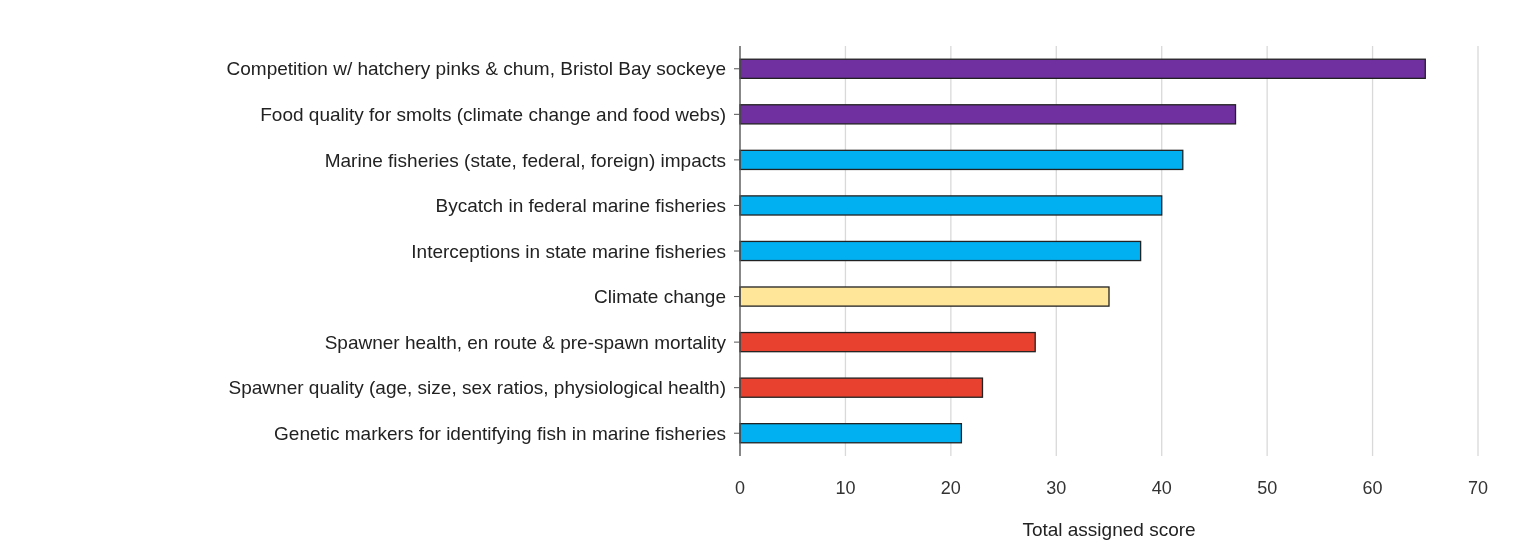 The width and height of the screenshot is (1536, 550). What do you see at coordinates (950, 488) in the screenshot?
I see `x-tick-label: 20` at bounding box center [950, 488].